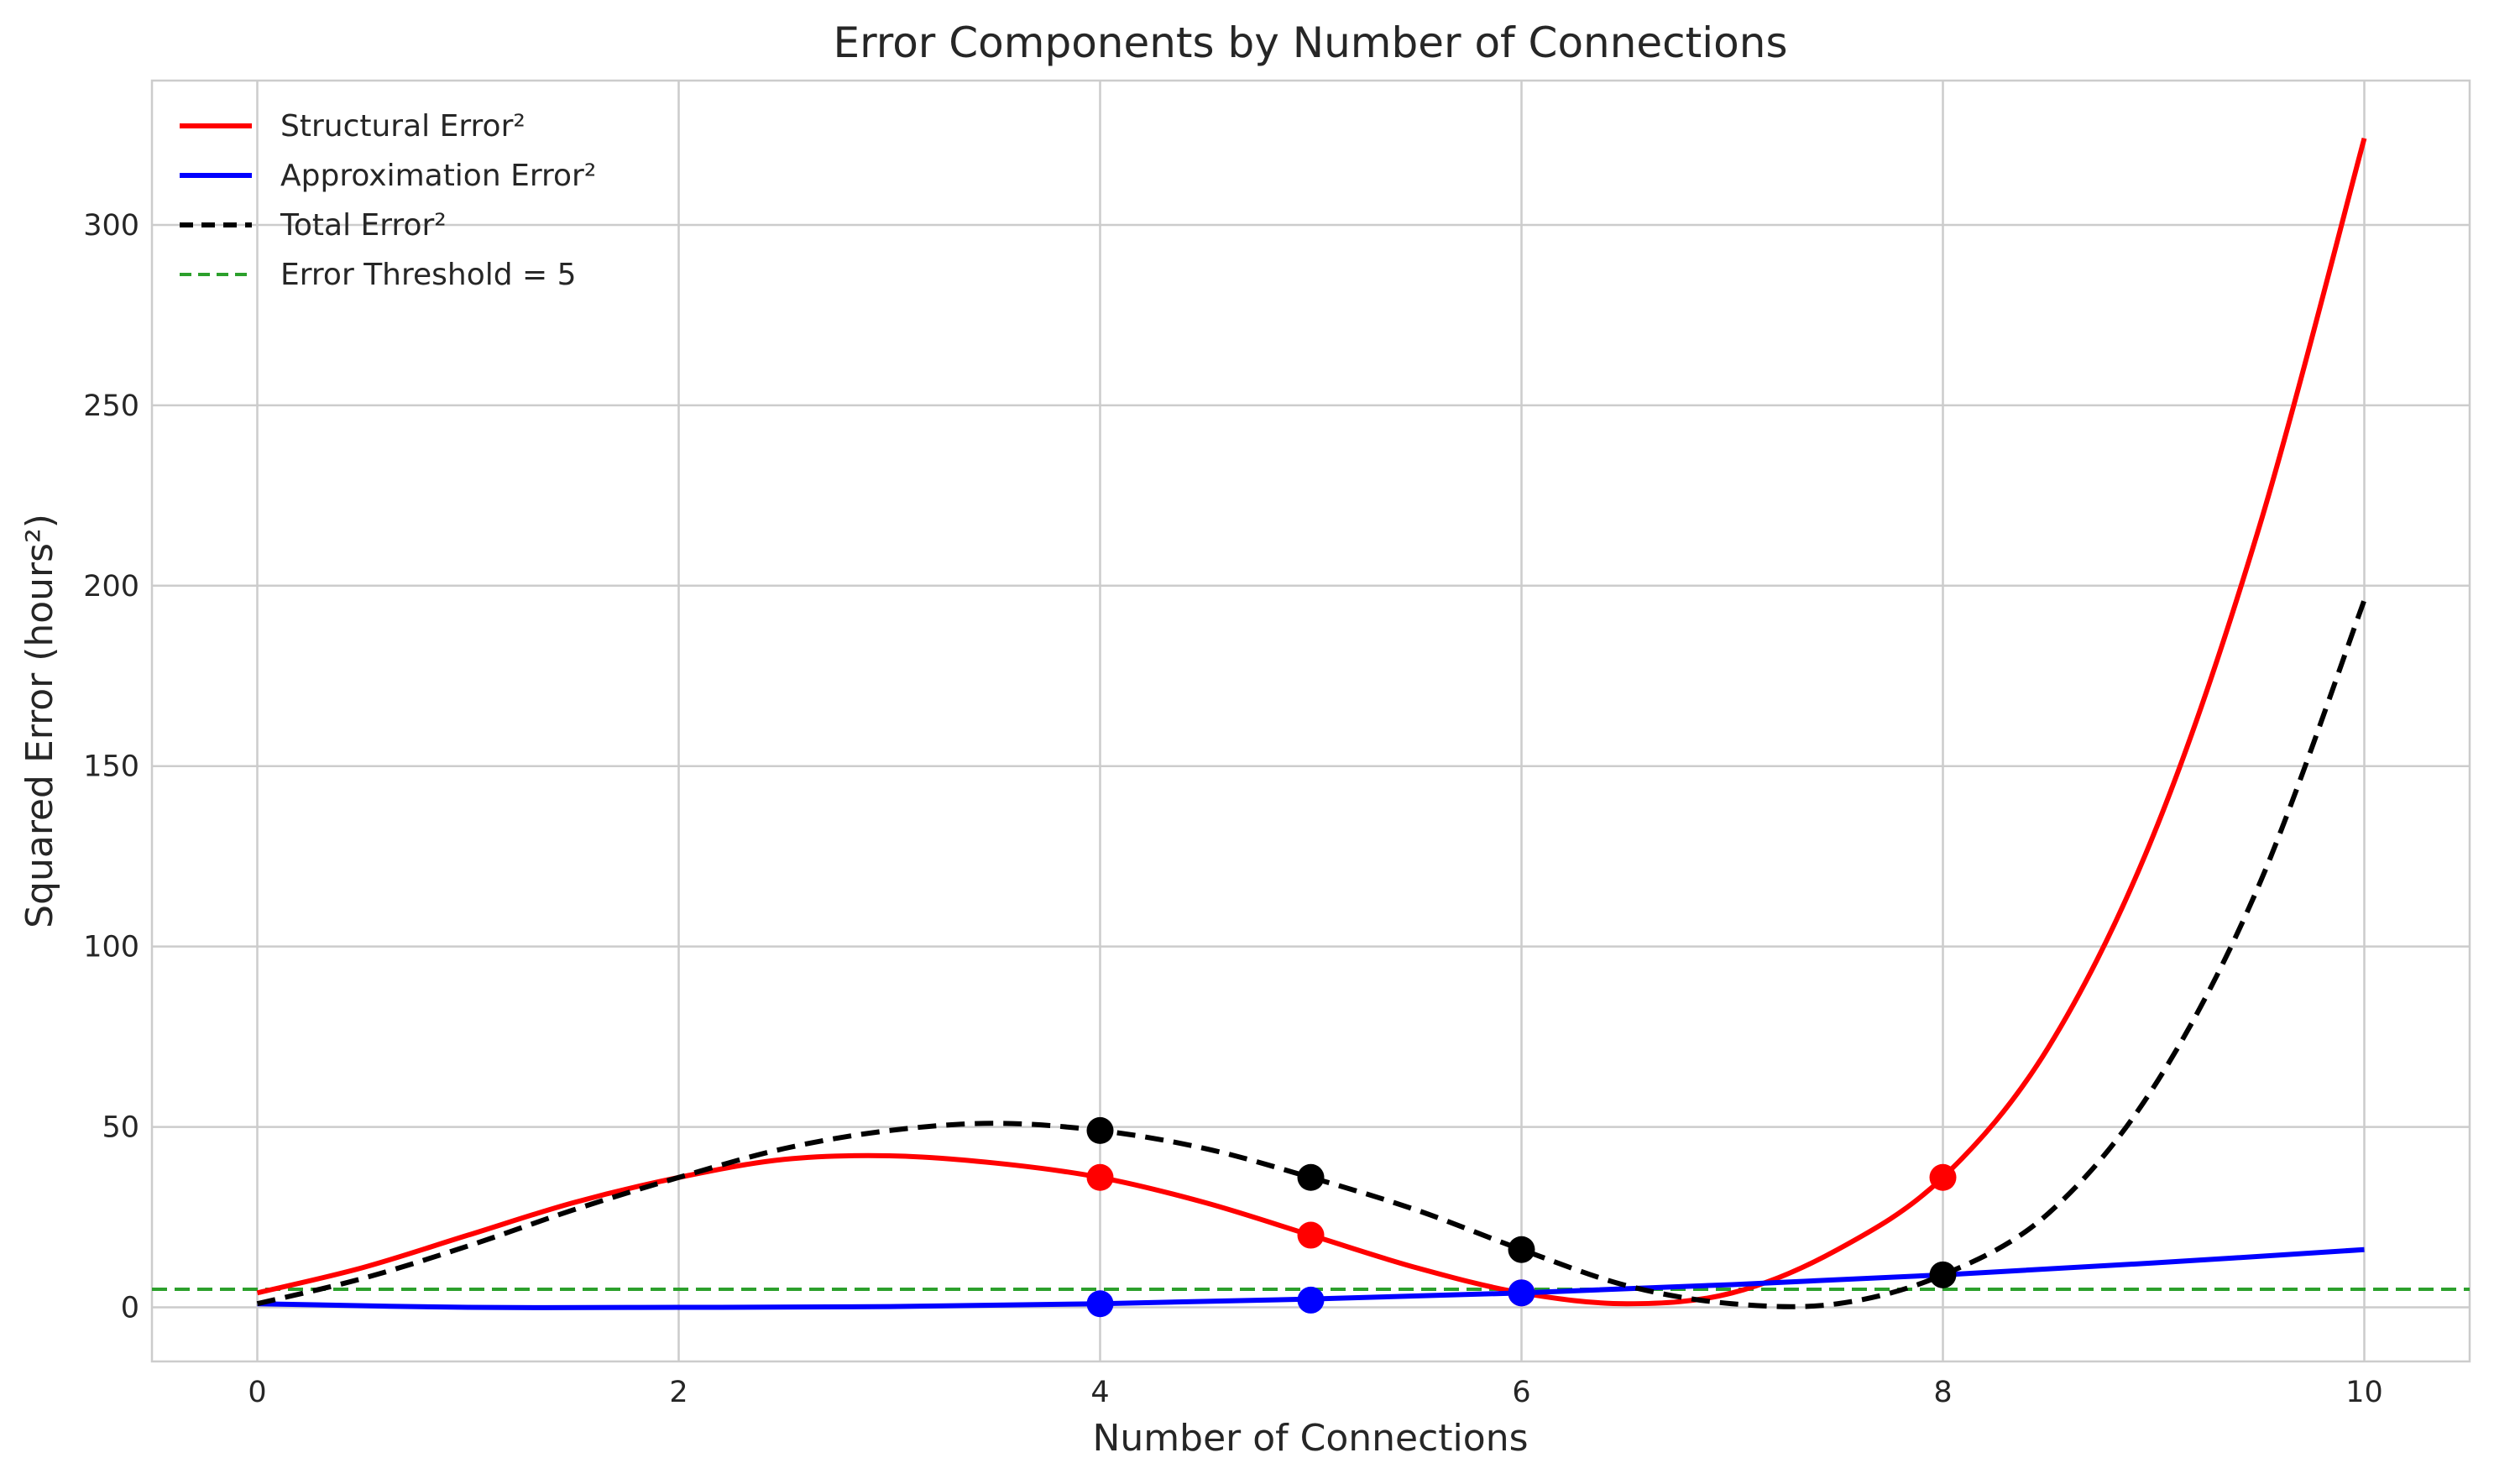 The height and width of the screenshot is (1484, 2494). I want to click on y-tick-label: 0, so click(130, 1308).